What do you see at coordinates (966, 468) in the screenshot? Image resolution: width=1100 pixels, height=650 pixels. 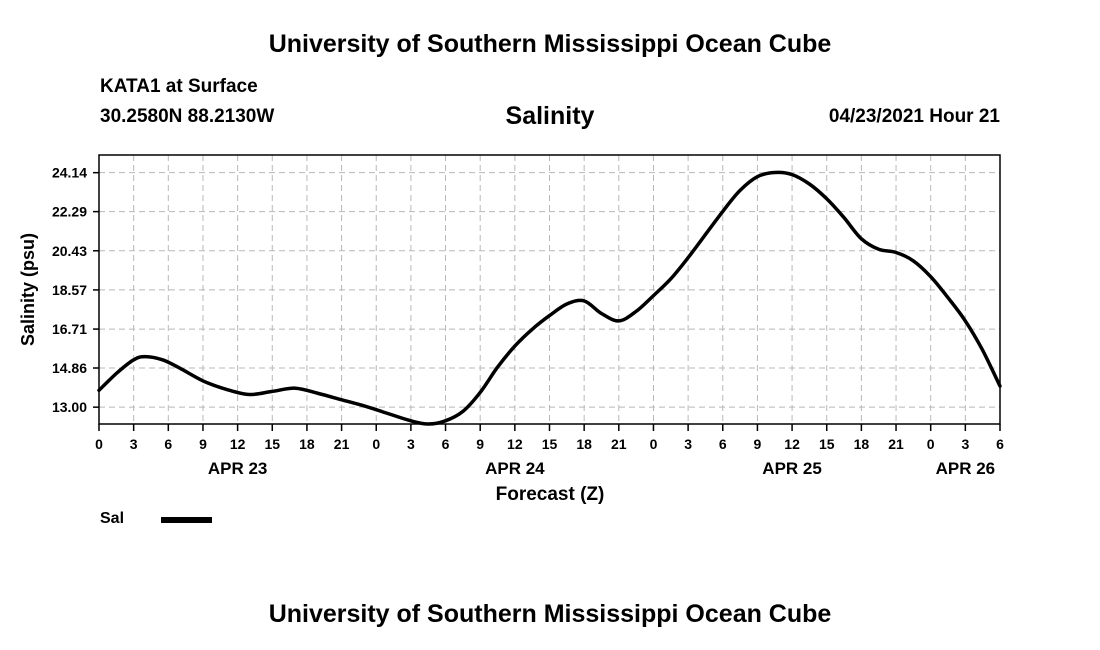 I see `date-label: APR 26` at bounding box center [966, 468].